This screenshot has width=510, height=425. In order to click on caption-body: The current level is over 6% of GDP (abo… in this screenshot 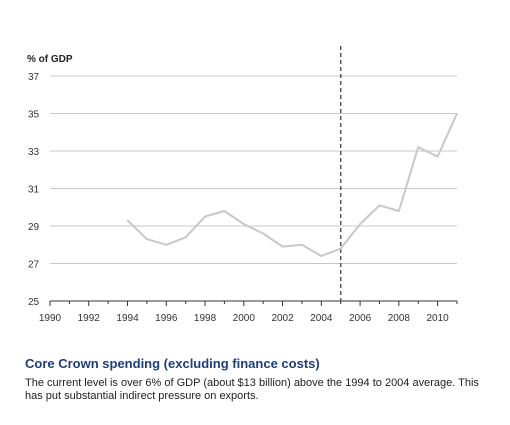, I will do `click(252, 389)`.